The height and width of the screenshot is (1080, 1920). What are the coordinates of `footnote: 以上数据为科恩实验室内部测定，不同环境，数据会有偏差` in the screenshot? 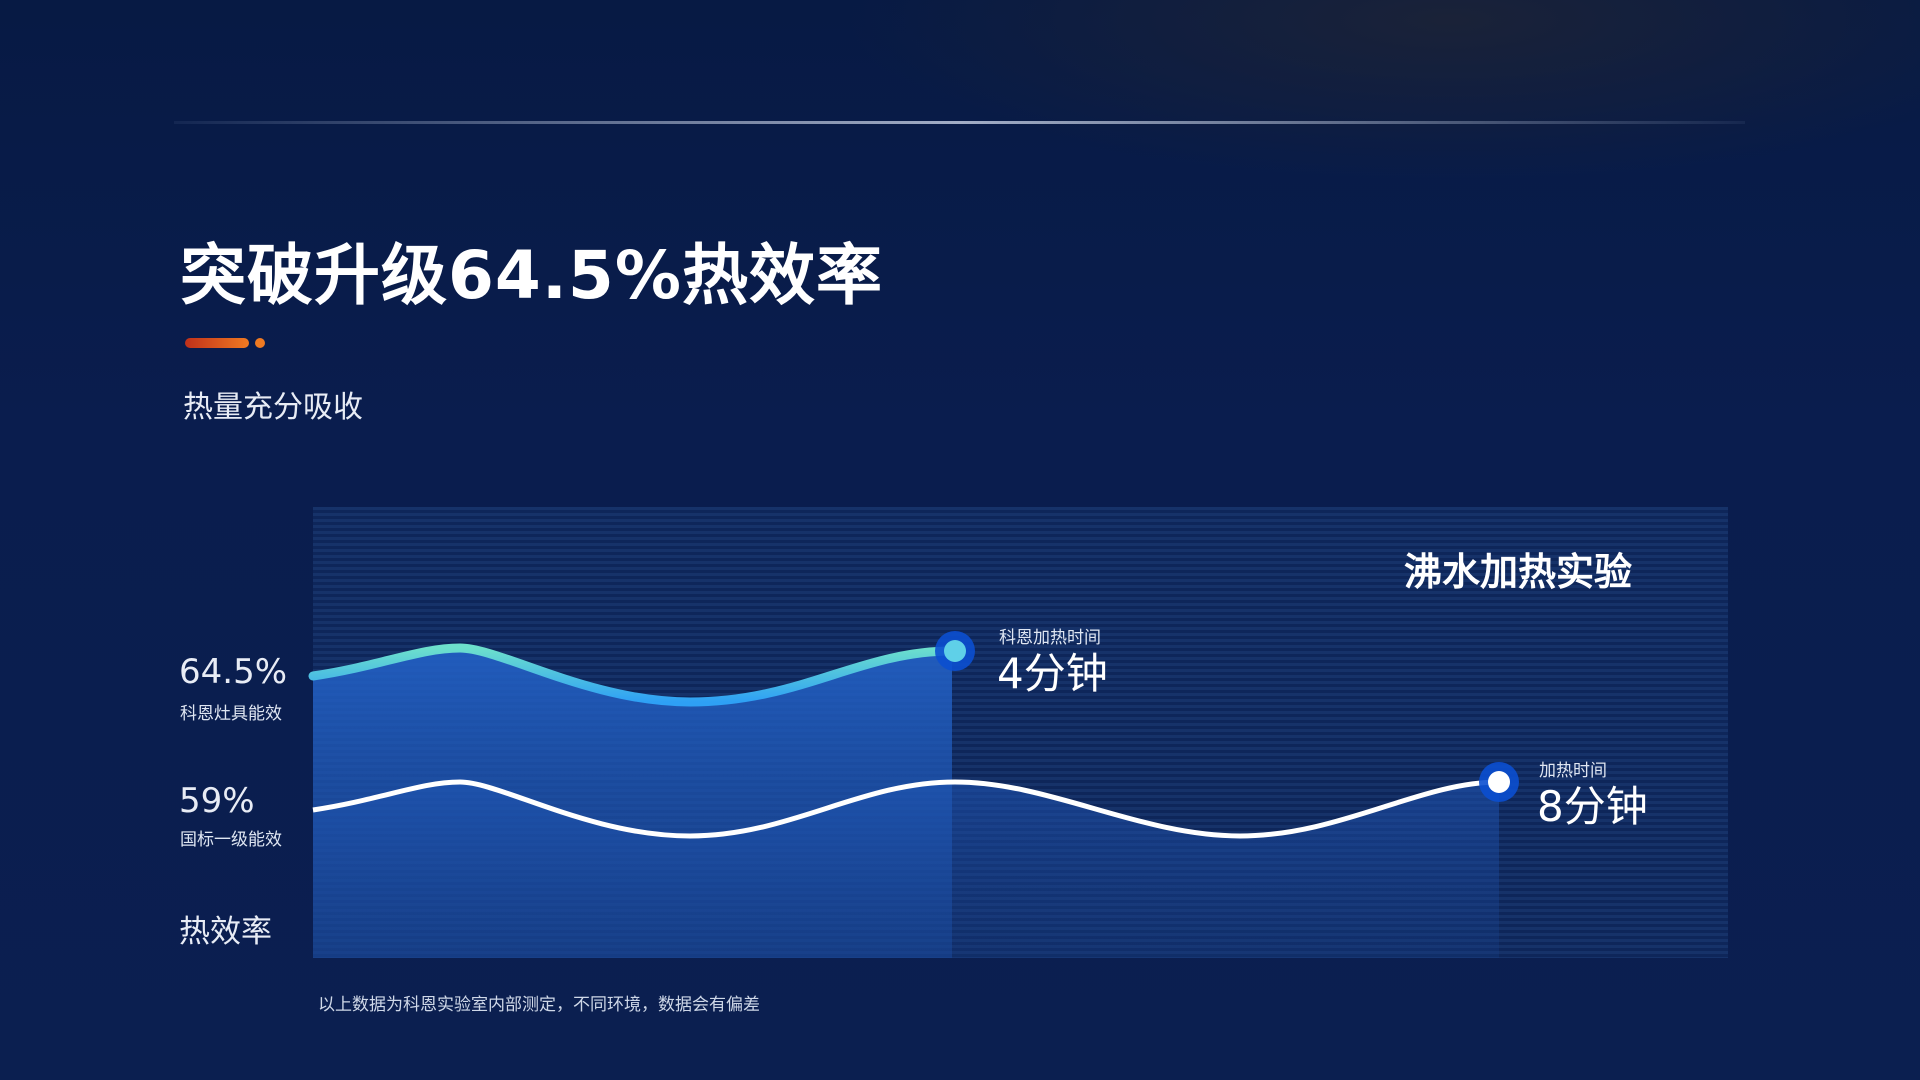 It's located at (539, 1005).